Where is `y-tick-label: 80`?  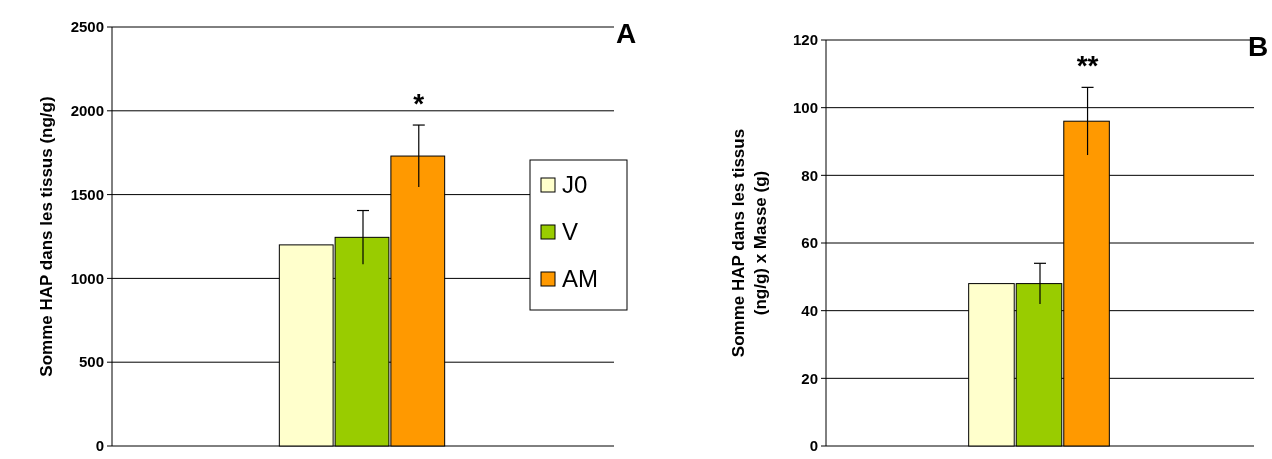 y-tick-label: 80 is located at coordinates (809, 175).